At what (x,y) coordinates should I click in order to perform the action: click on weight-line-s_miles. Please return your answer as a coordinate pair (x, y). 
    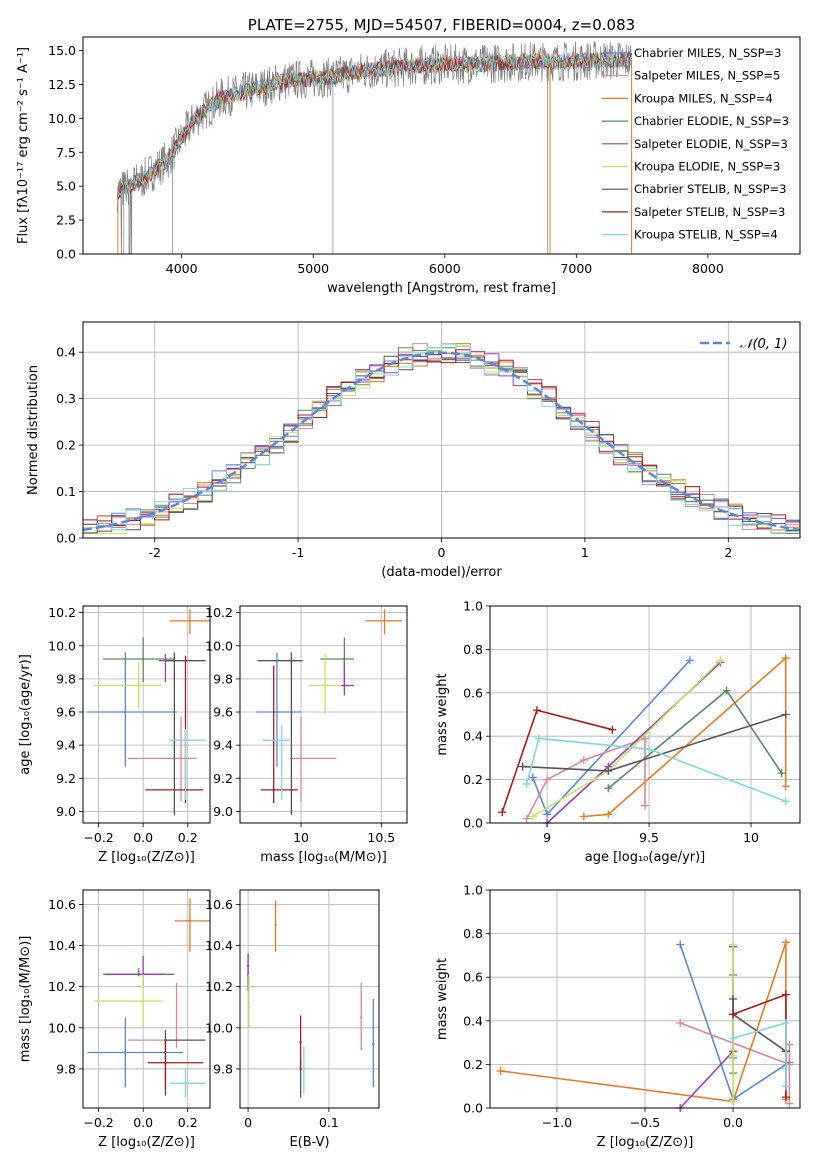
    Looking at the image, I should click on (735, 1063).